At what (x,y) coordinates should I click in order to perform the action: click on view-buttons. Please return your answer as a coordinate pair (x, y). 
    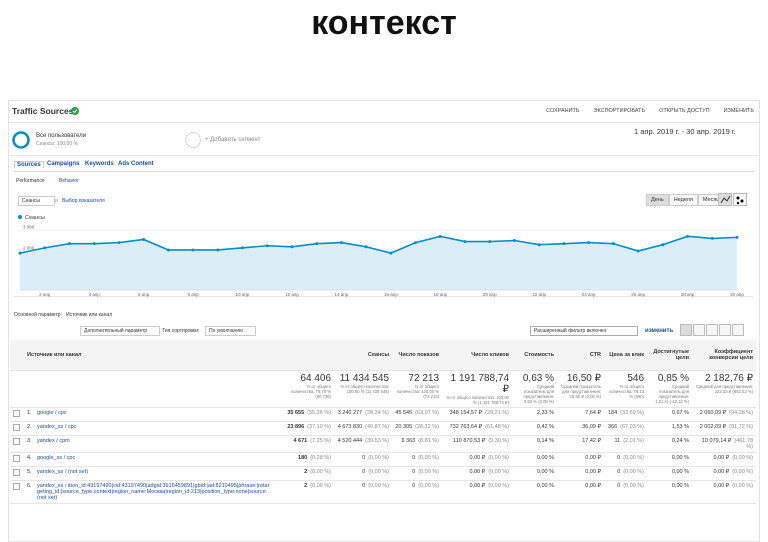
    Looking at the image, I should click on (712, 330).